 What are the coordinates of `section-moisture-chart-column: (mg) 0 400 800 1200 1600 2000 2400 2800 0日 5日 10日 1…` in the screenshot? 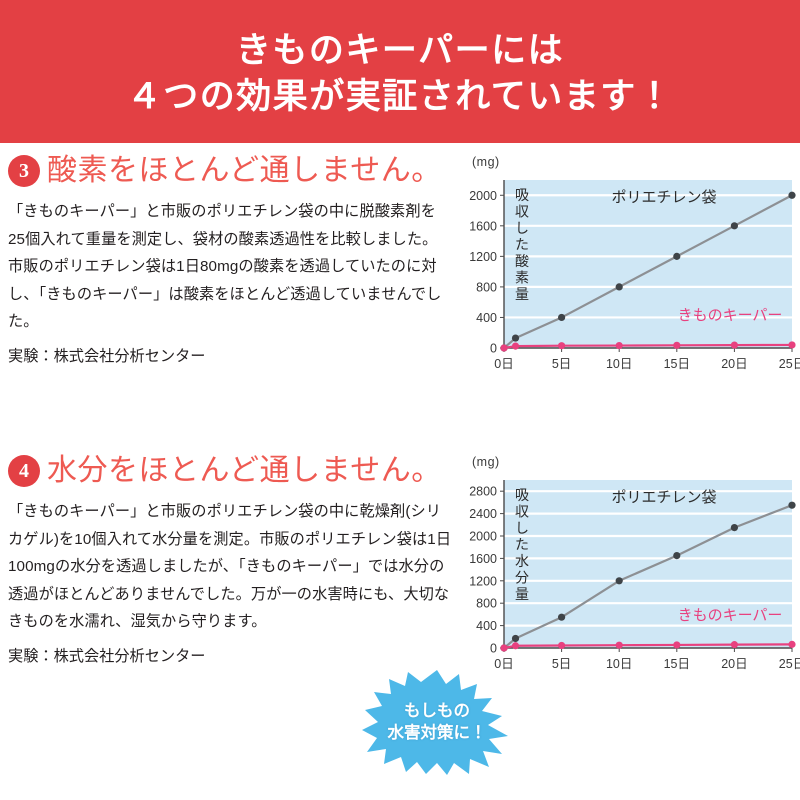 It's located at (626, 572).